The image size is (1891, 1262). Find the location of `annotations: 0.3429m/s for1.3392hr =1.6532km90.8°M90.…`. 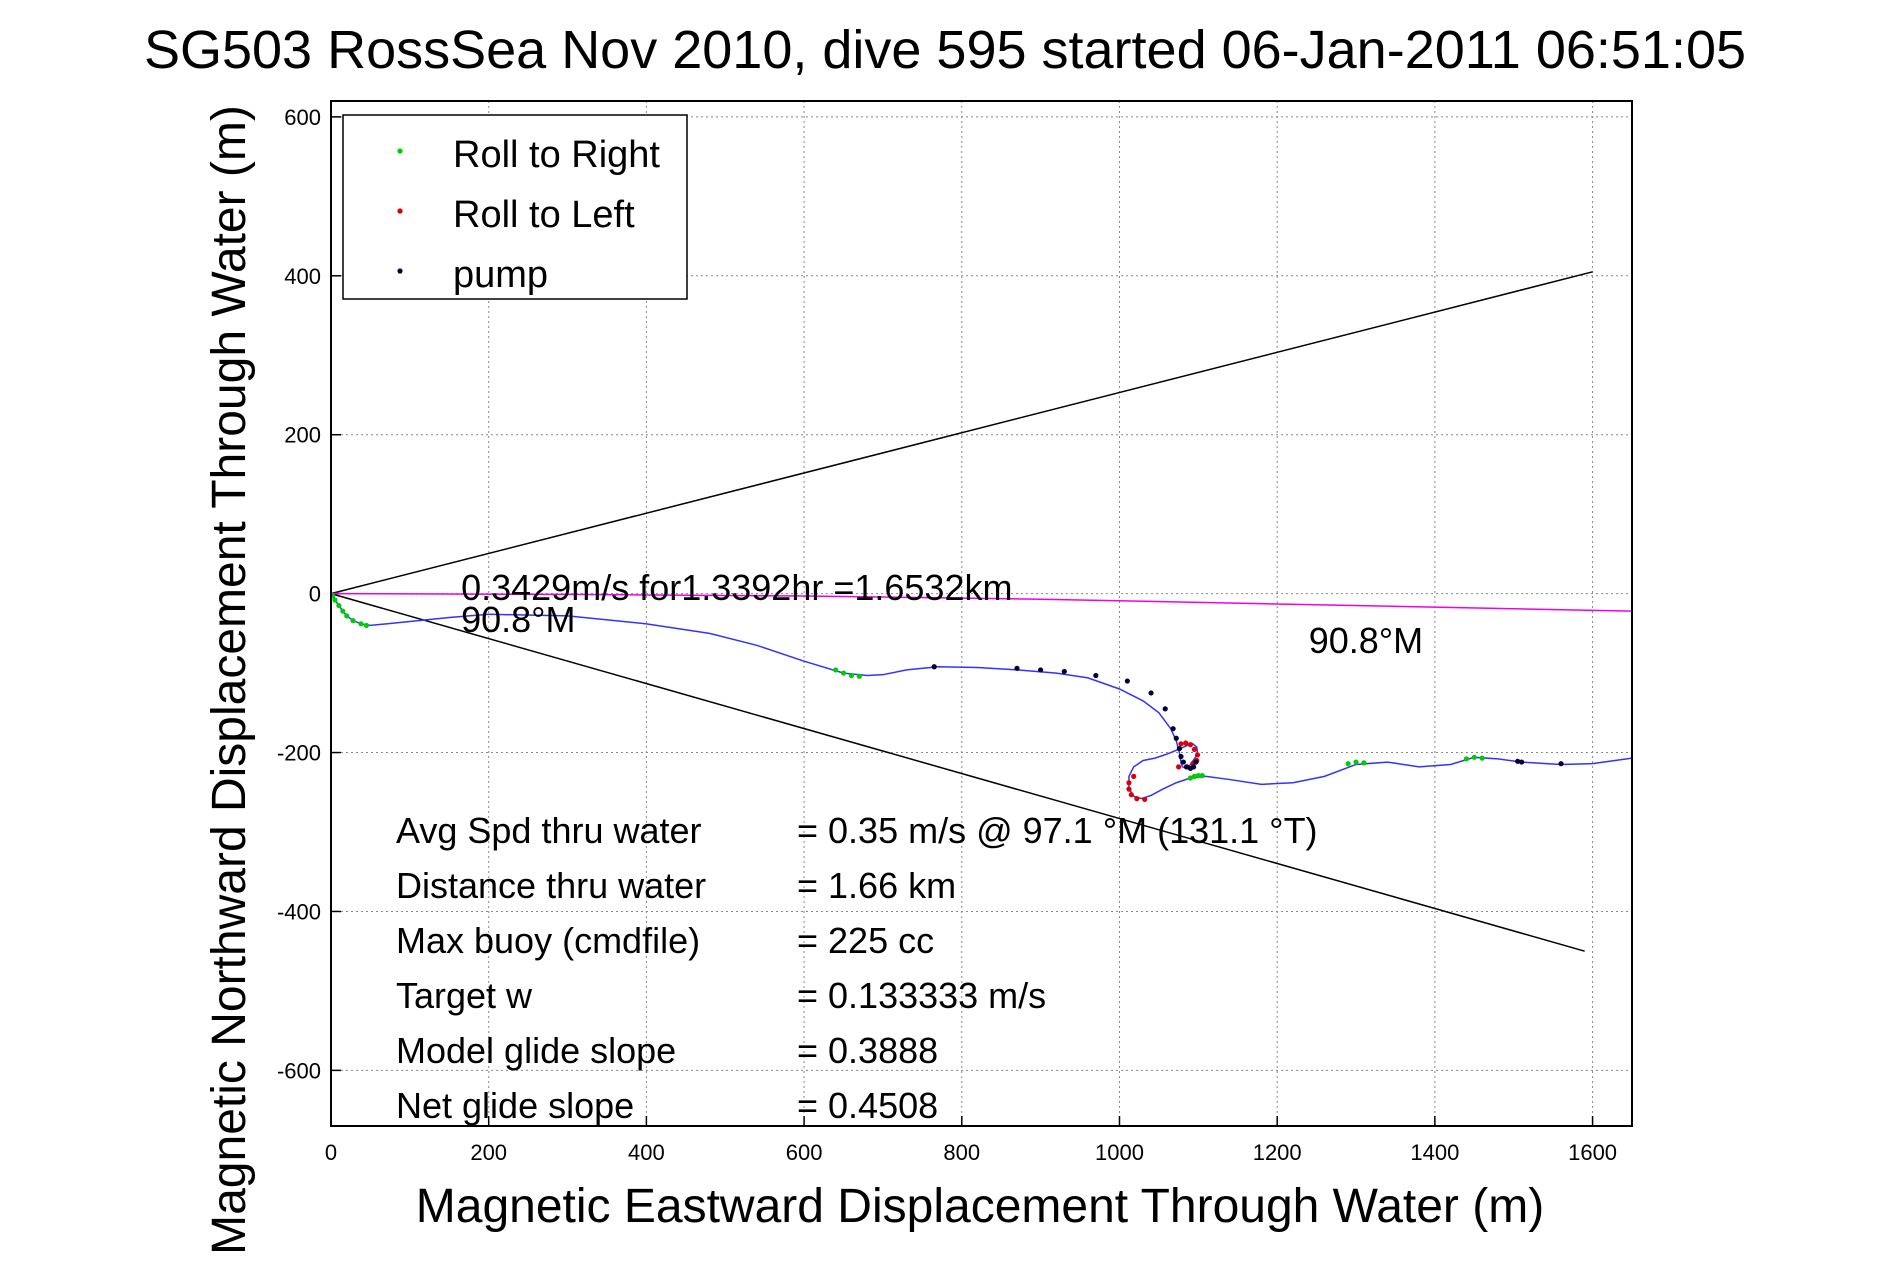

annotations: 0.3429m/s for1.3392hr =1.6532km90.8°M90.… is located at coordinates (942, 614).